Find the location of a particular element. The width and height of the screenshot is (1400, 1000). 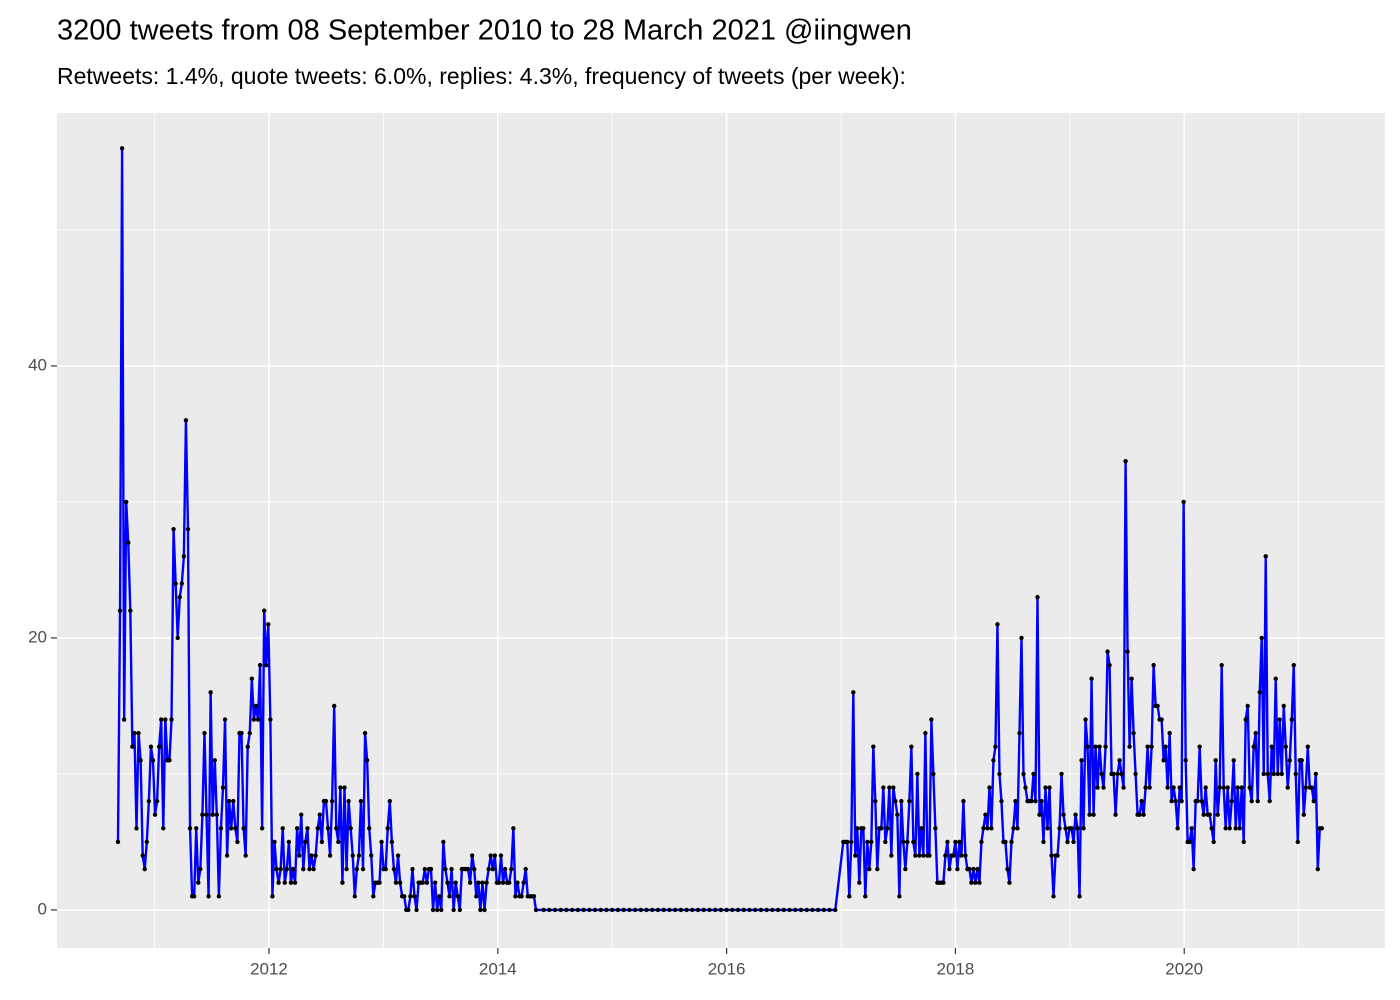

y-tick-label: 0 is located at coordinates (42, 908).